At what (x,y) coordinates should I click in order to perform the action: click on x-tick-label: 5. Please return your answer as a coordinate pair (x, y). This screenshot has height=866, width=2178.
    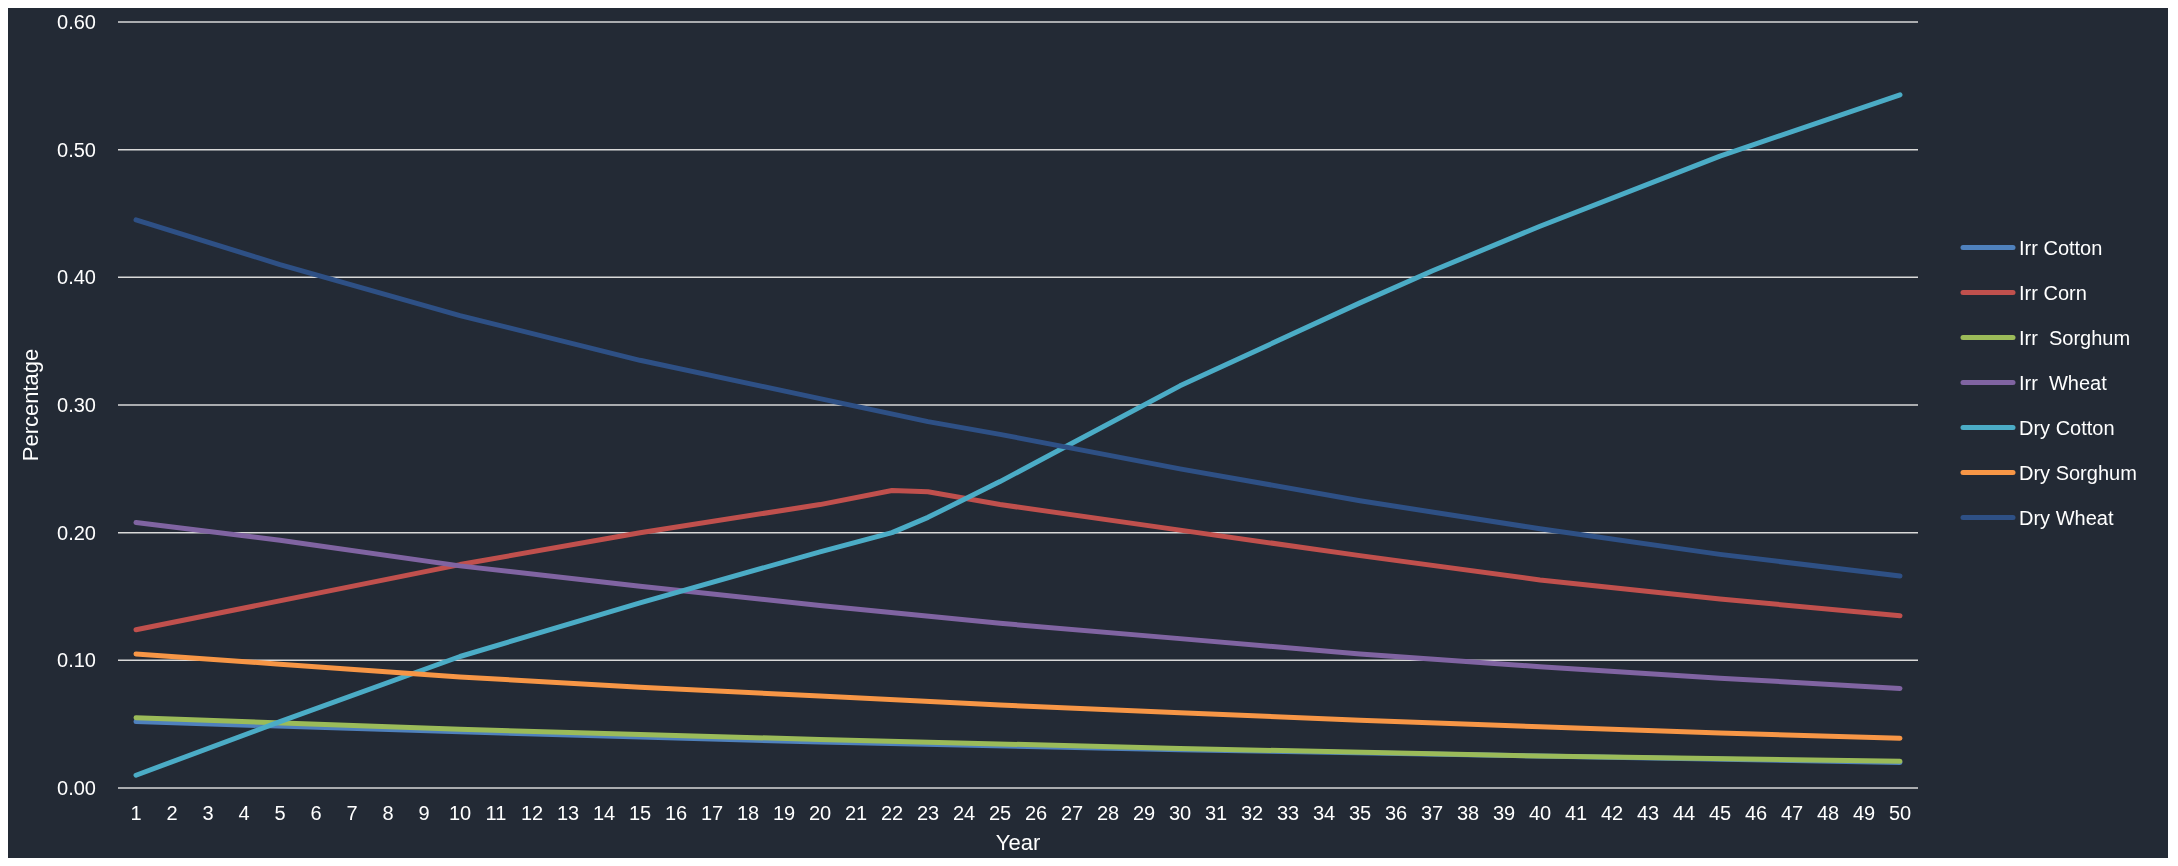
    Looking at the image, I should click on (280, 813).